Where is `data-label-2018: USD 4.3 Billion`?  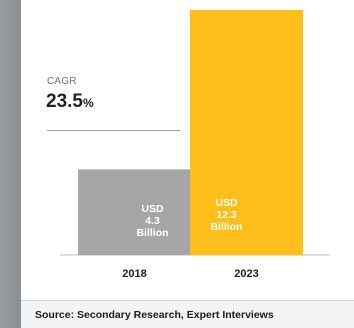 data-label-2018: USD 4.3 Billion is located at coordinates (152, 221).